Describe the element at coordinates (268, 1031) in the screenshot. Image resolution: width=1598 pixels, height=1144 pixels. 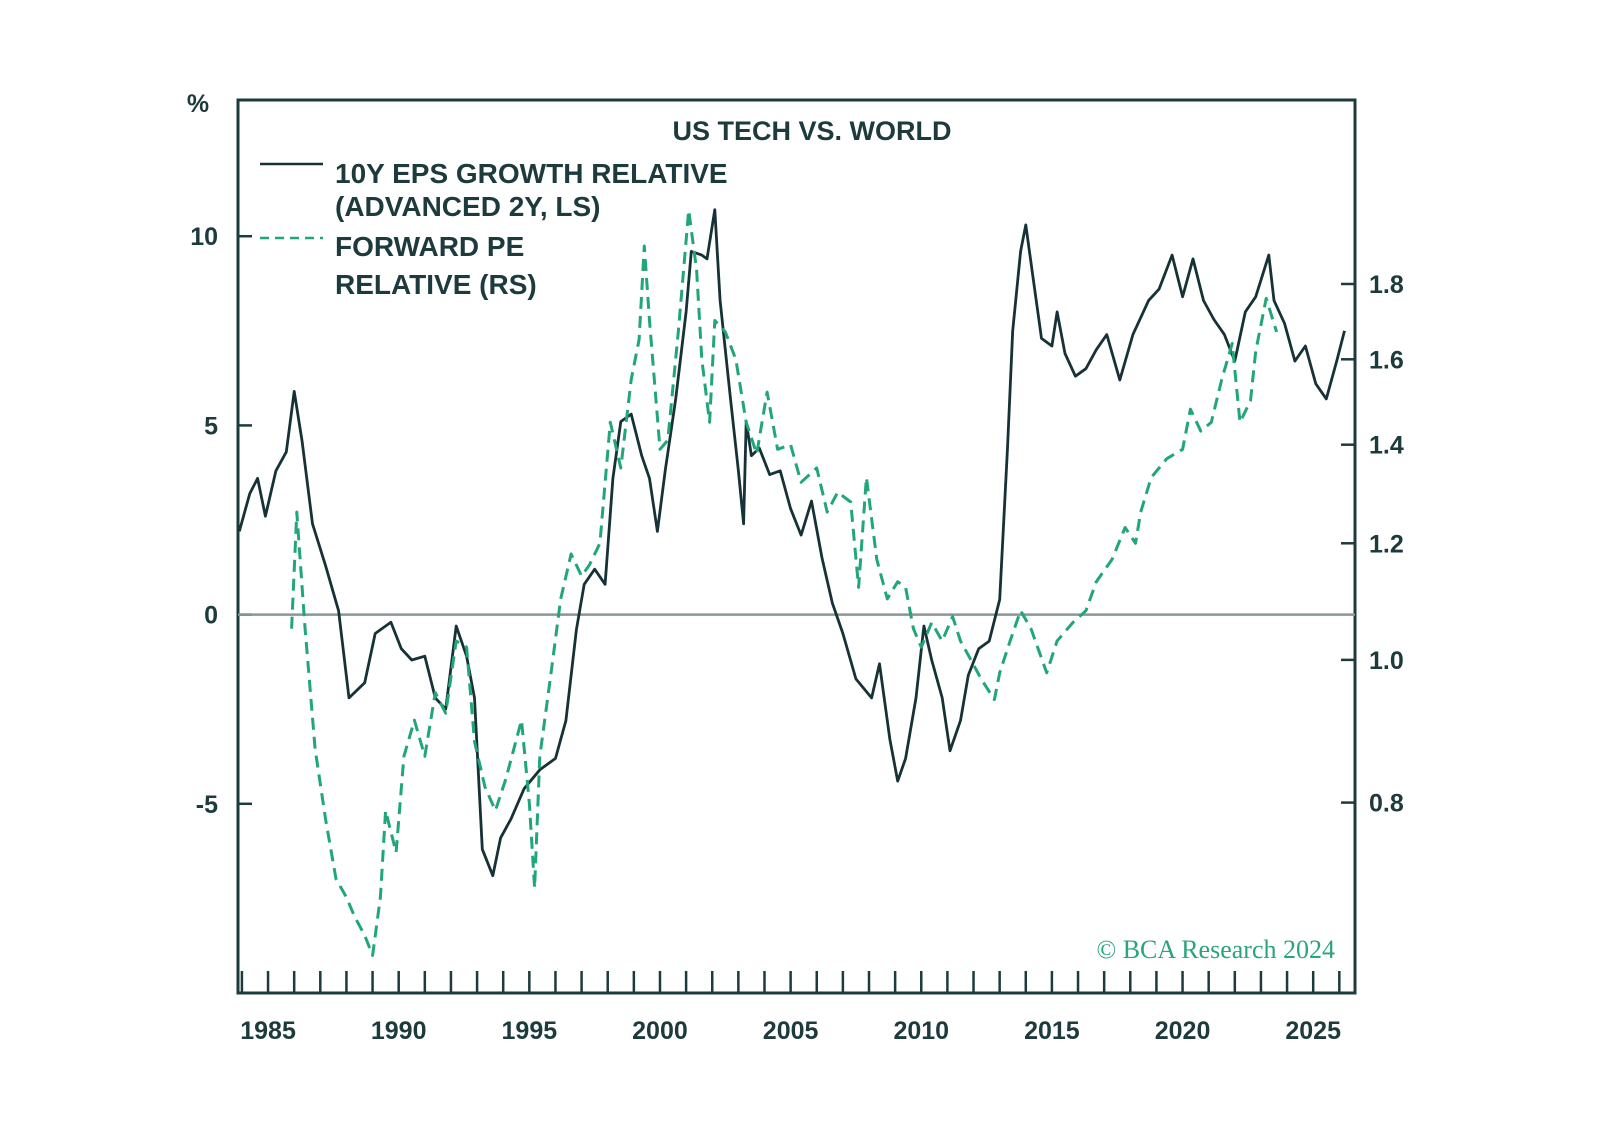
I see `x-tick-label: 1985` at that location.